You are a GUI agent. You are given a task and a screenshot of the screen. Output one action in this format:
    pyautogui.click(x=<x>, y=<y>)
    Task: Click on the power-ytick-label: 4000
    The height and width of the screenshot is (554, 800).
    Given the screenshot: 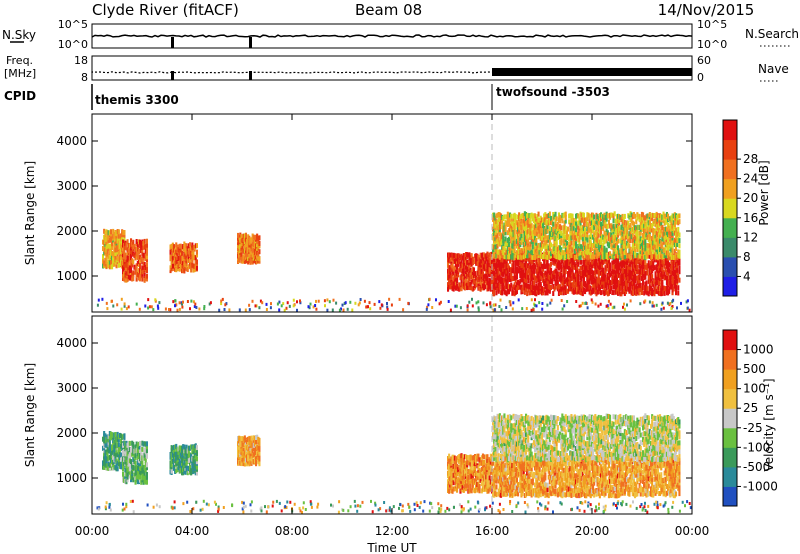 What is the action you would take?
    pyautogui.click(x=71, y=141)
    